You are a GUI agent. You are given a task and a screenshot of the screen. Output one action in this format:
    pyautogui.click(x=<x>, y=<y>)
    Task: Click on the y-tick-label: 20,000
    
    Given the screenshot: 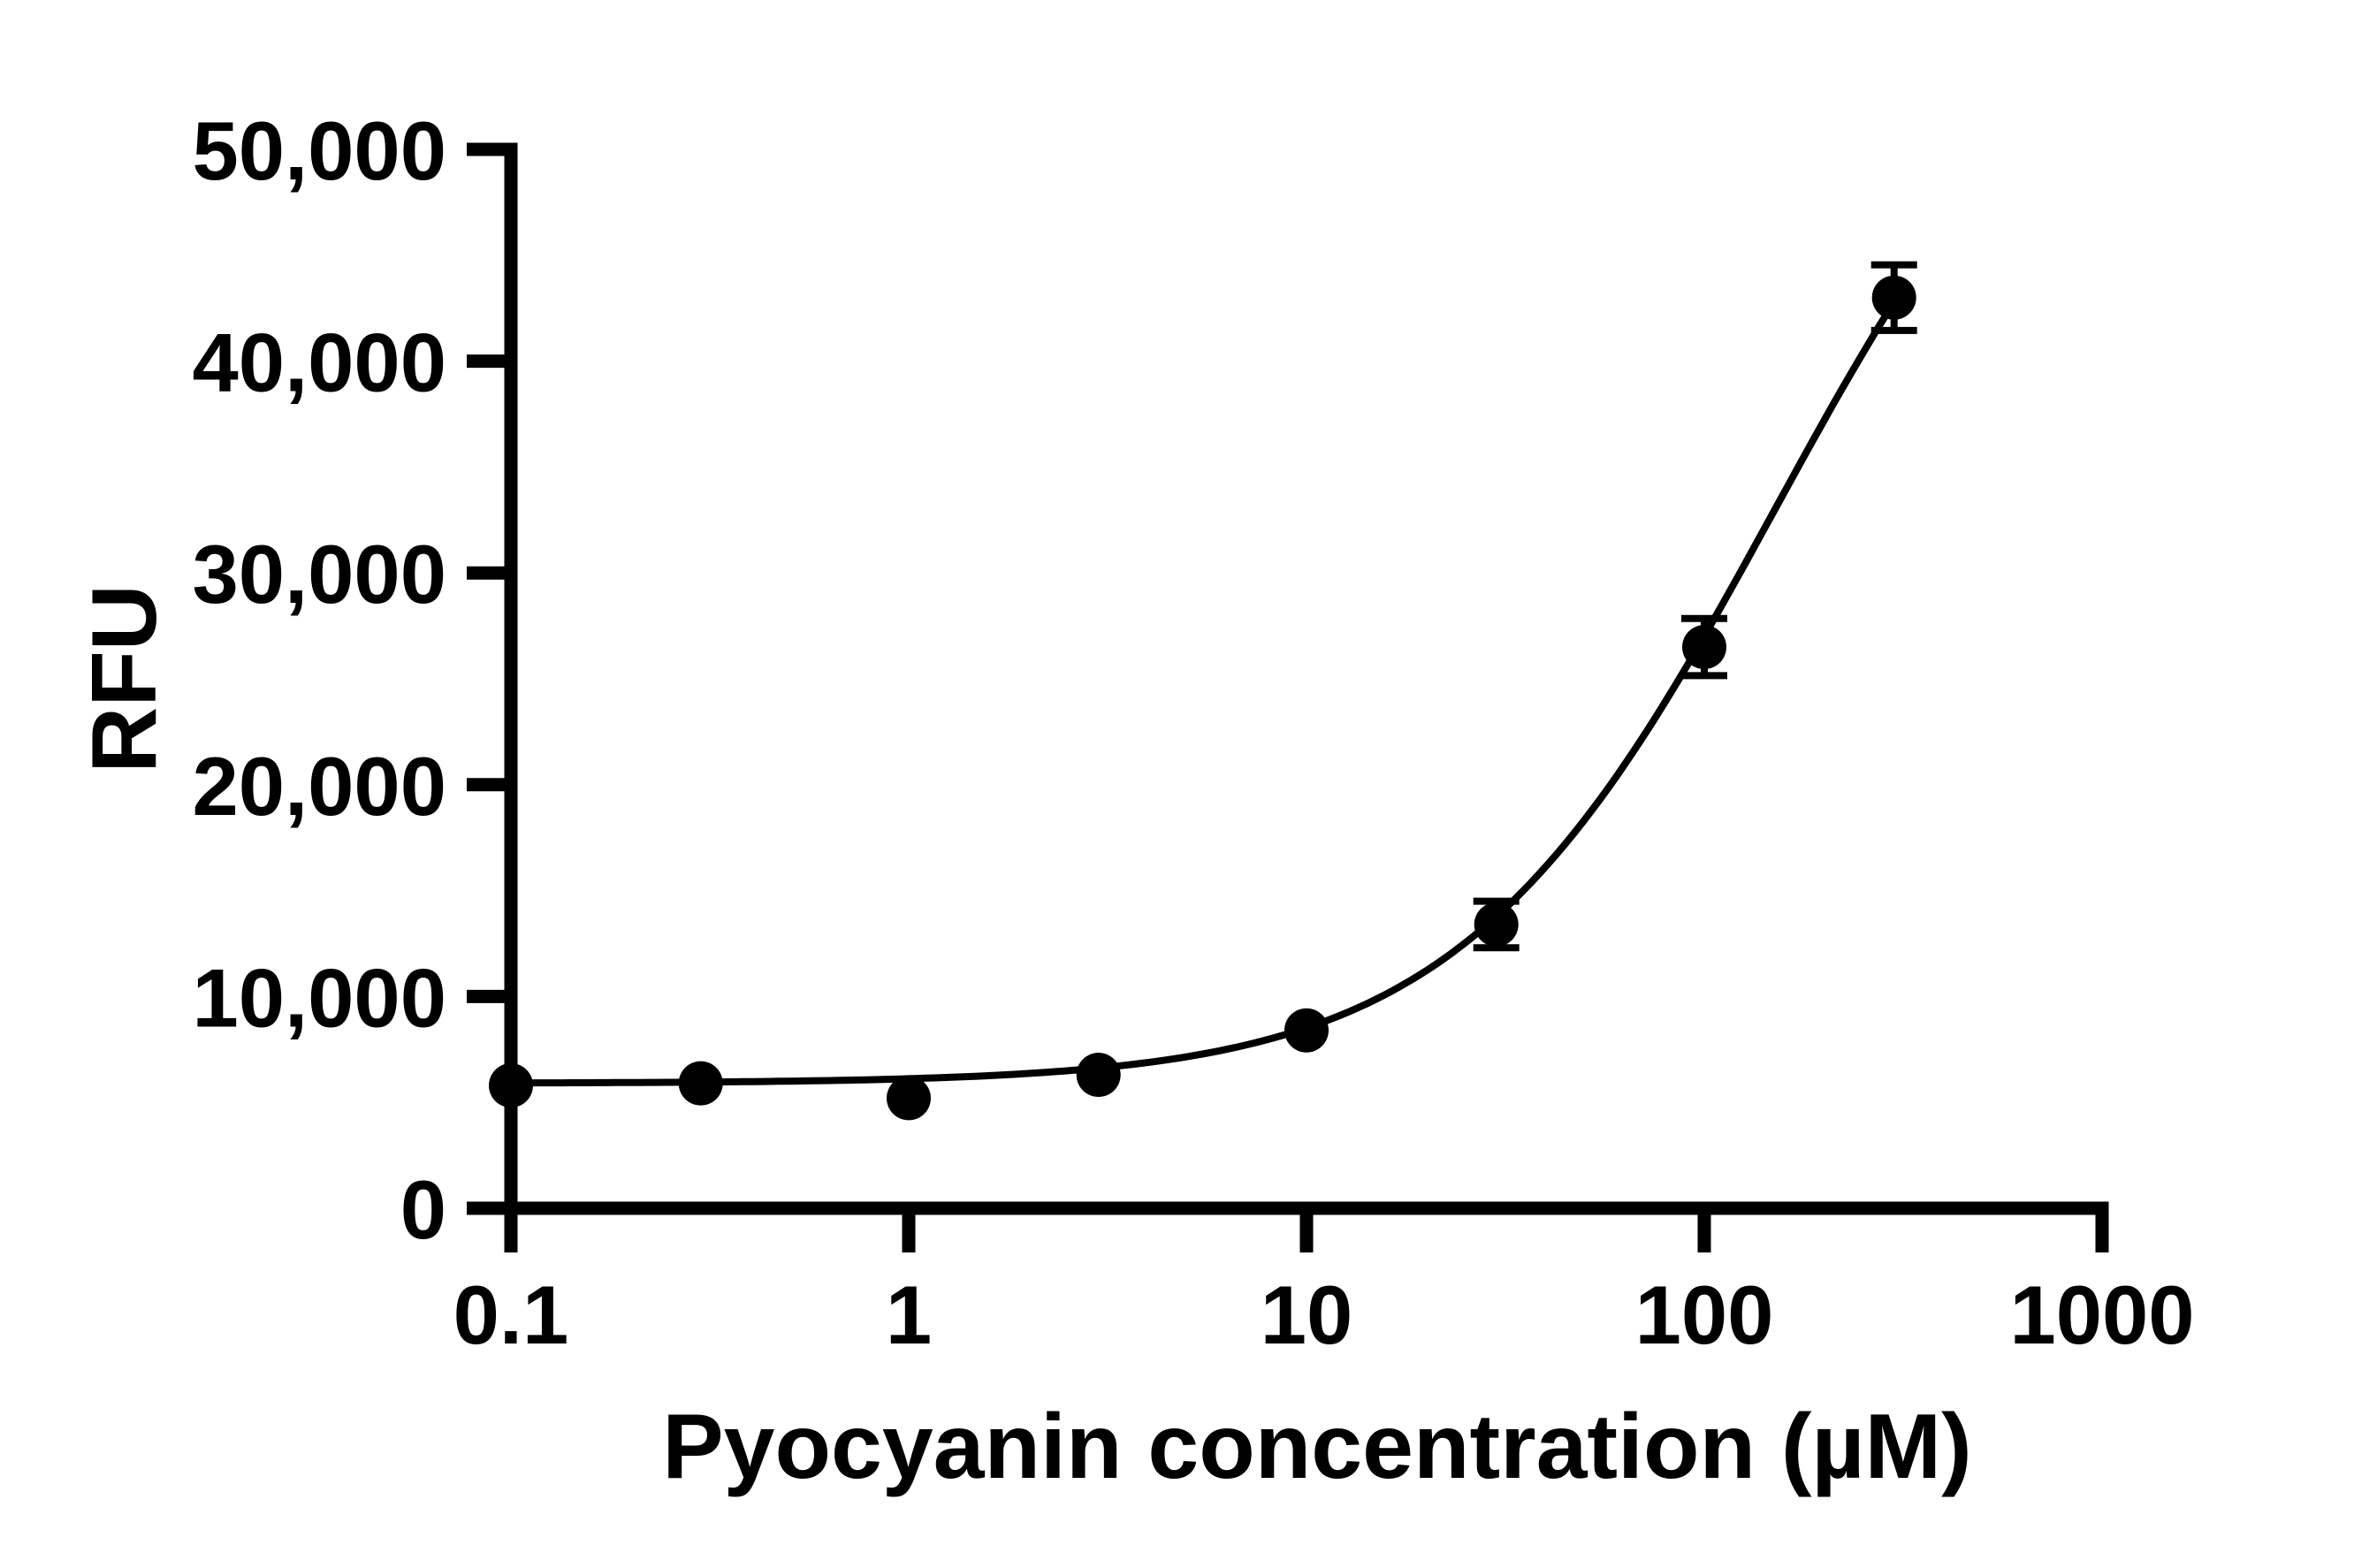 What is the action you would take?
    pyautogui.click(x=319, y=787)
    